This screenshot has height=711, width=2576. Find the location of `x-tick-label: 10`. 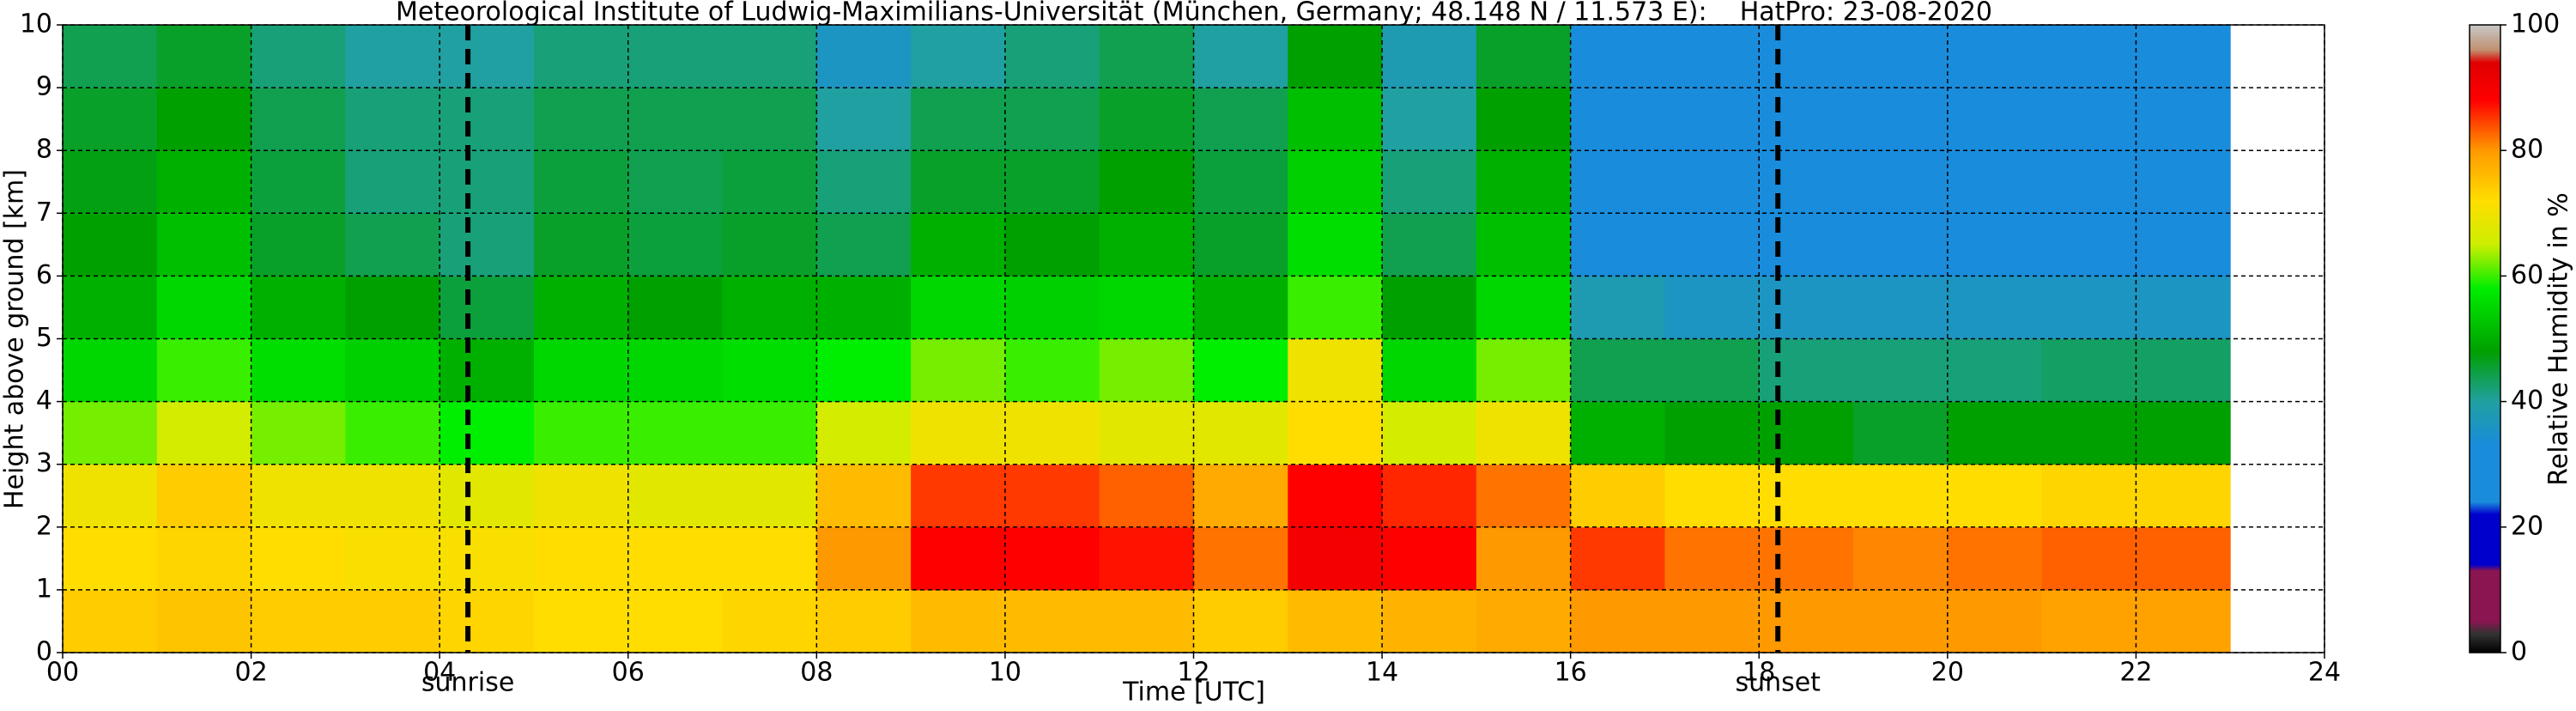

x-tick-label: 10 is located at coordinates (1005, 673).